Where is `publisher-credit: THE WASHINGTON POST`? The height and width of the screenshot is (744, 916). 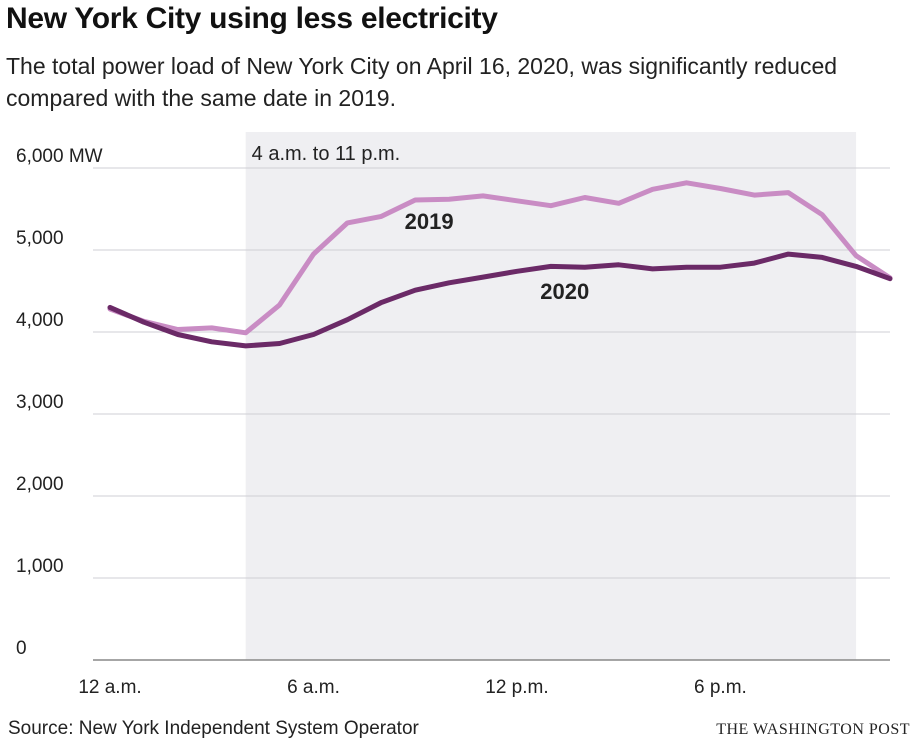 publisher-credit: THE WASHINGTON POST is located at coordinates (813, 729).